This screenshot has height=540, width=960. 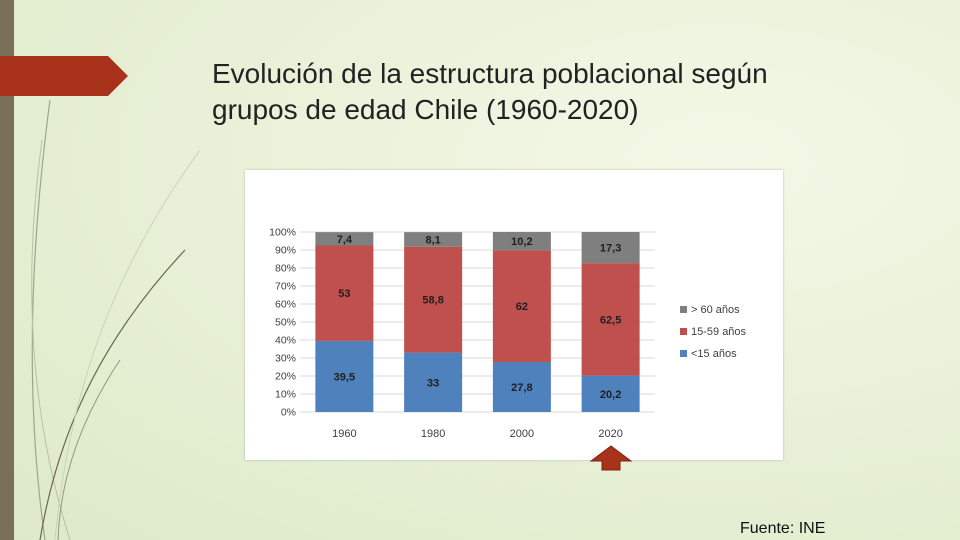 I want to click on data-label: 58,8, so click(x=432, y=301).